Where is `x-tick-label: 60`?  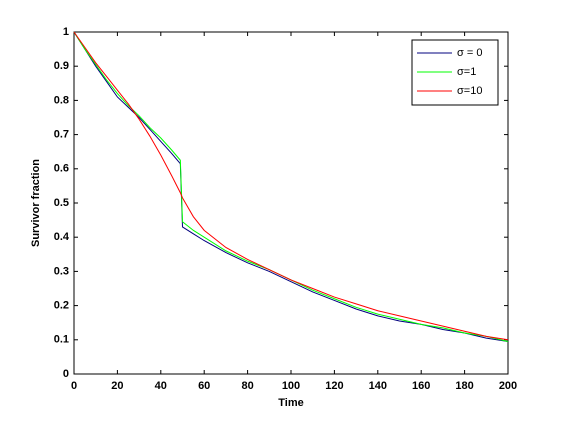
x-tick-label: 60 is located at coordinates (204, 386).